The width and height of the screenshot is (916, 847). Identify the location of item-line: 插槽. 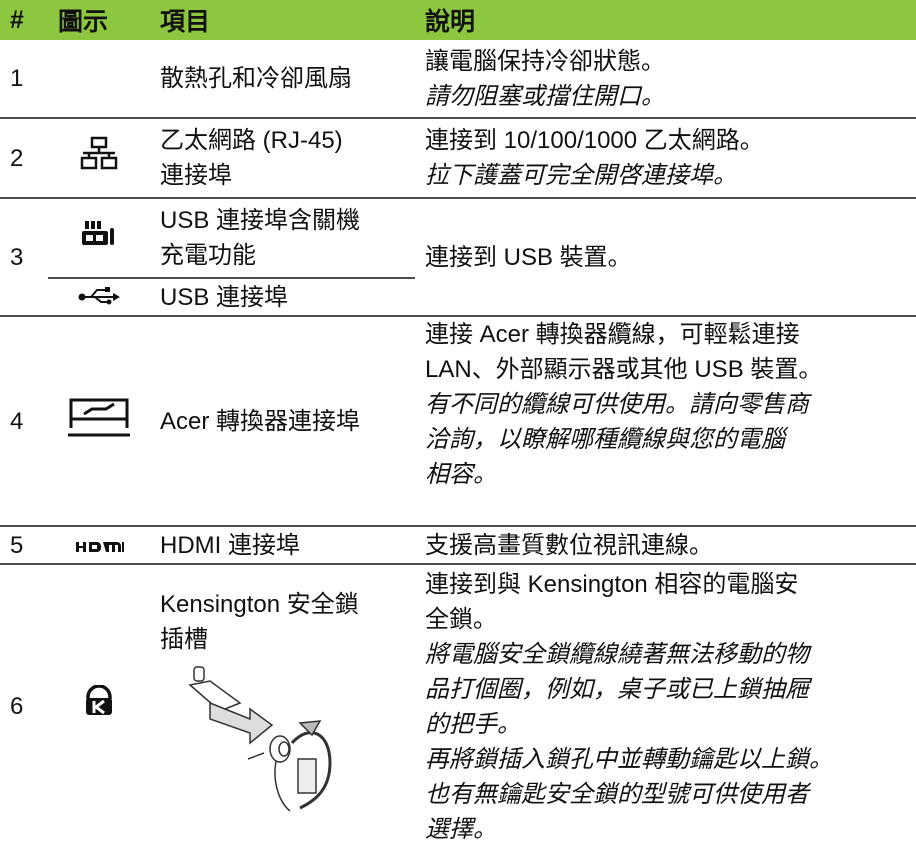
(184, 639).